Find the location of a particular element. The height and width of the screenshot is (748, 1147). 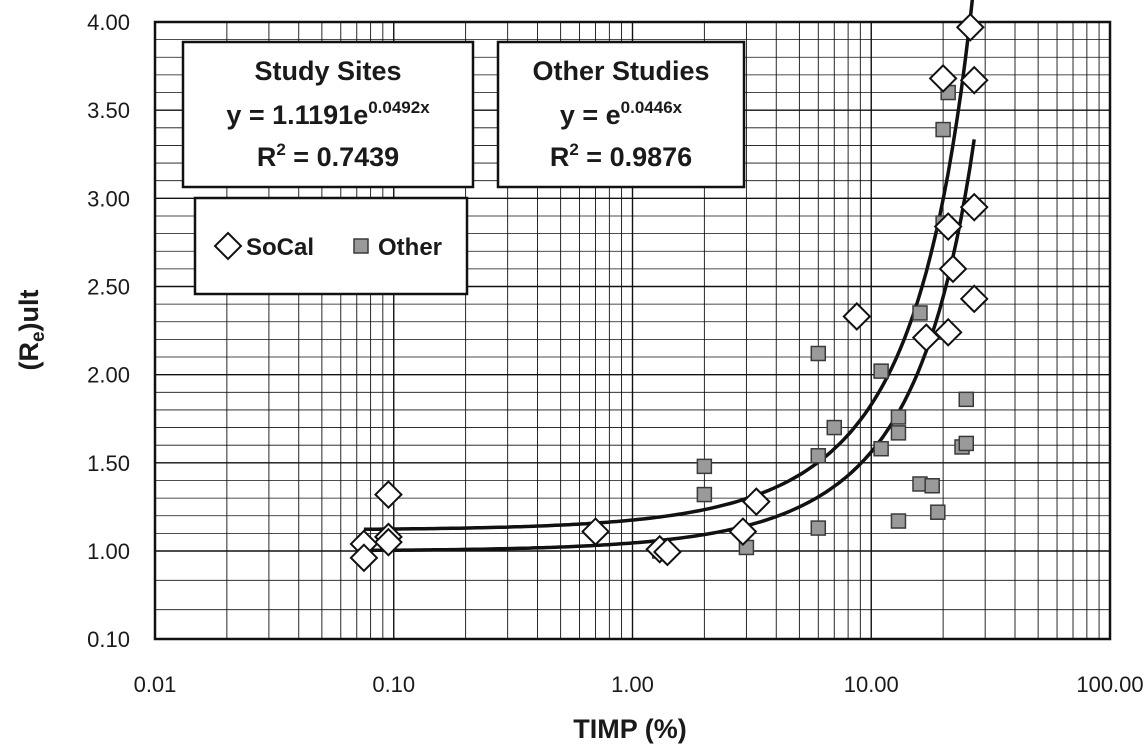

x-tick-label: 100.00 is located at coordinates (1109, 684).